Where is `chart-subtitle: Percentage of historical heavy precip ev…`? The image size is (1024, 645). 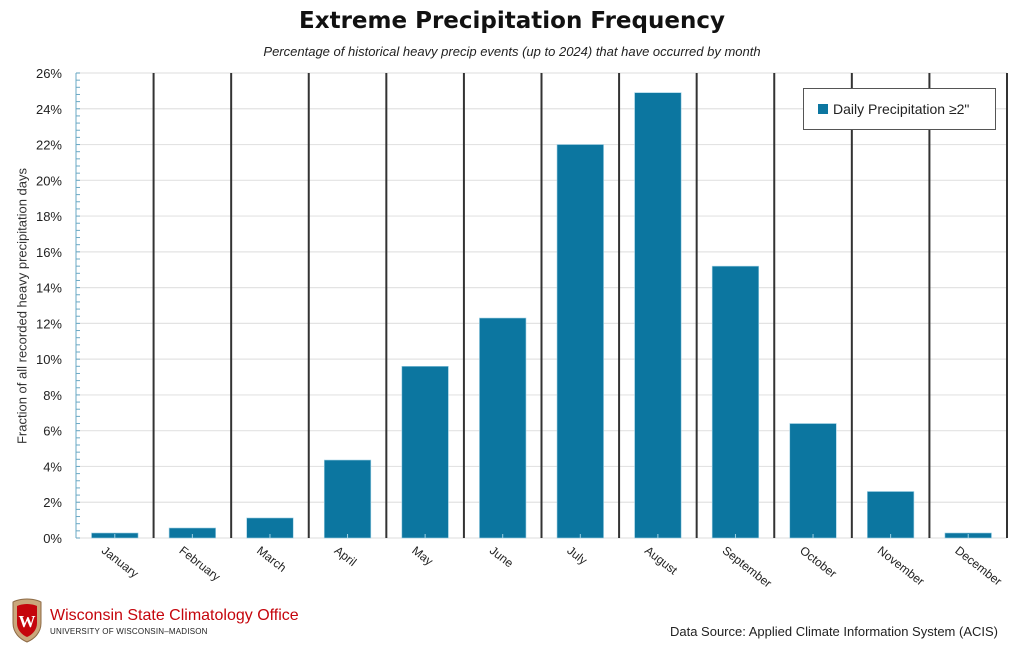 chart-subtitle: Percentage of historical heavy precip ev… is located at coordinates (512, 51).